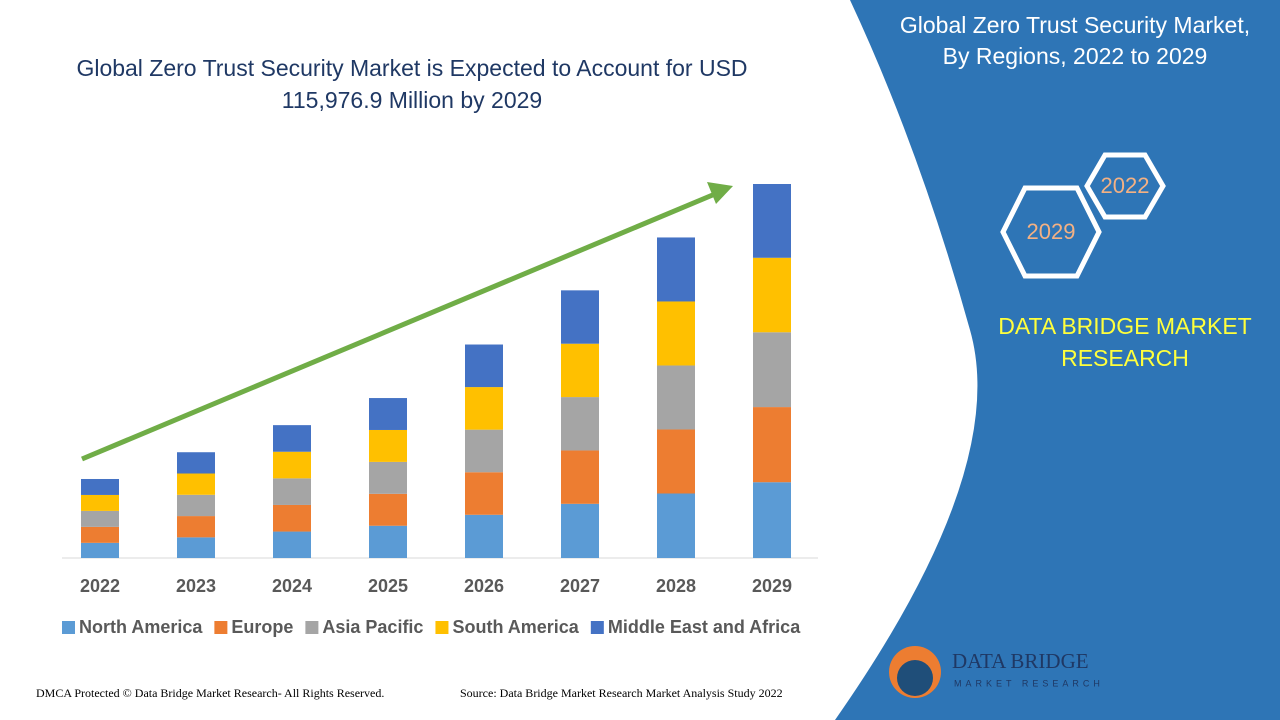  Describe the element at coordinates (1125, 342) in the screenshot. I see `brand: DATA BRIDGE MARKET RESEARCH` at that location.